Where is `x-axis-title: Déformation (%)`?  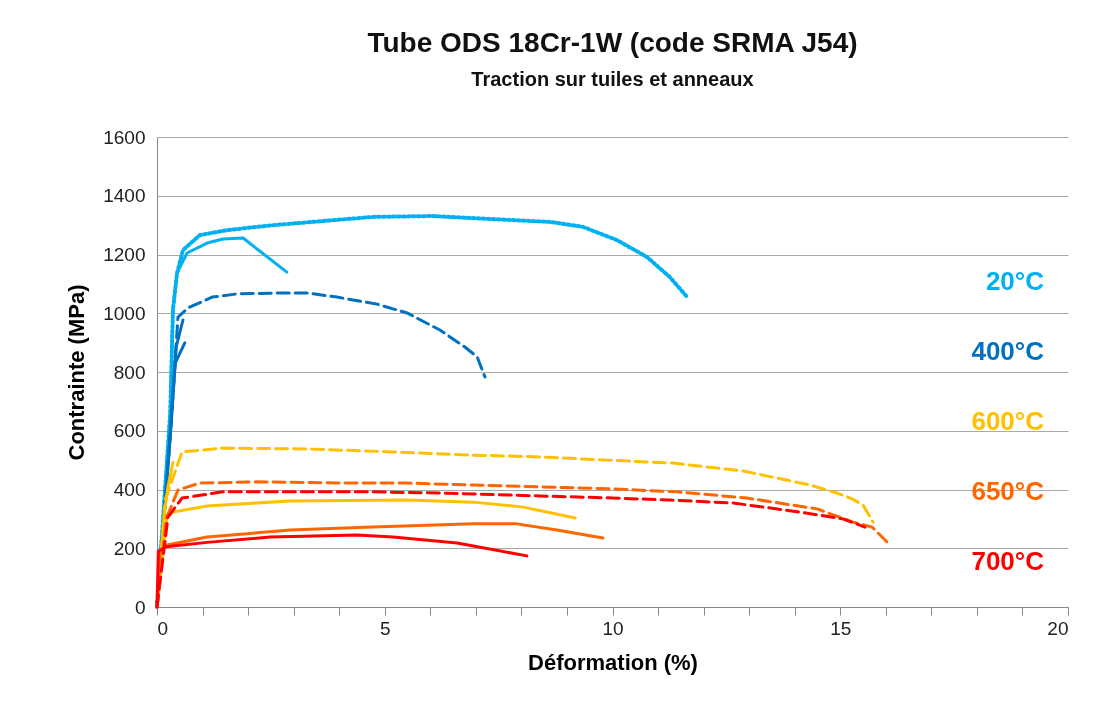 x-axis-title: Déformation (%) is located at coordinates (613, 662).